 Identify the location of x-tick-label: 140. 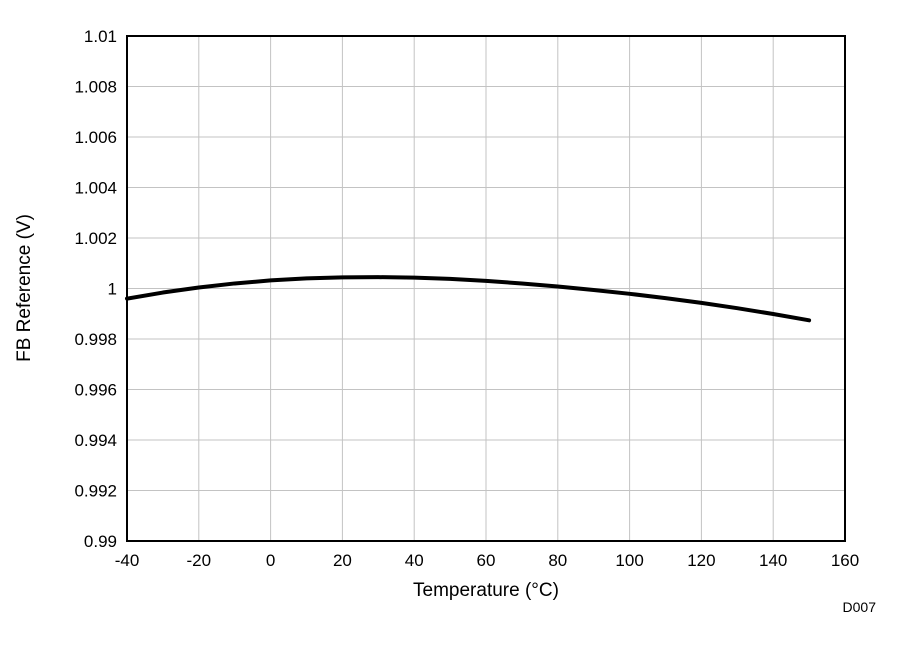
(773, 560).